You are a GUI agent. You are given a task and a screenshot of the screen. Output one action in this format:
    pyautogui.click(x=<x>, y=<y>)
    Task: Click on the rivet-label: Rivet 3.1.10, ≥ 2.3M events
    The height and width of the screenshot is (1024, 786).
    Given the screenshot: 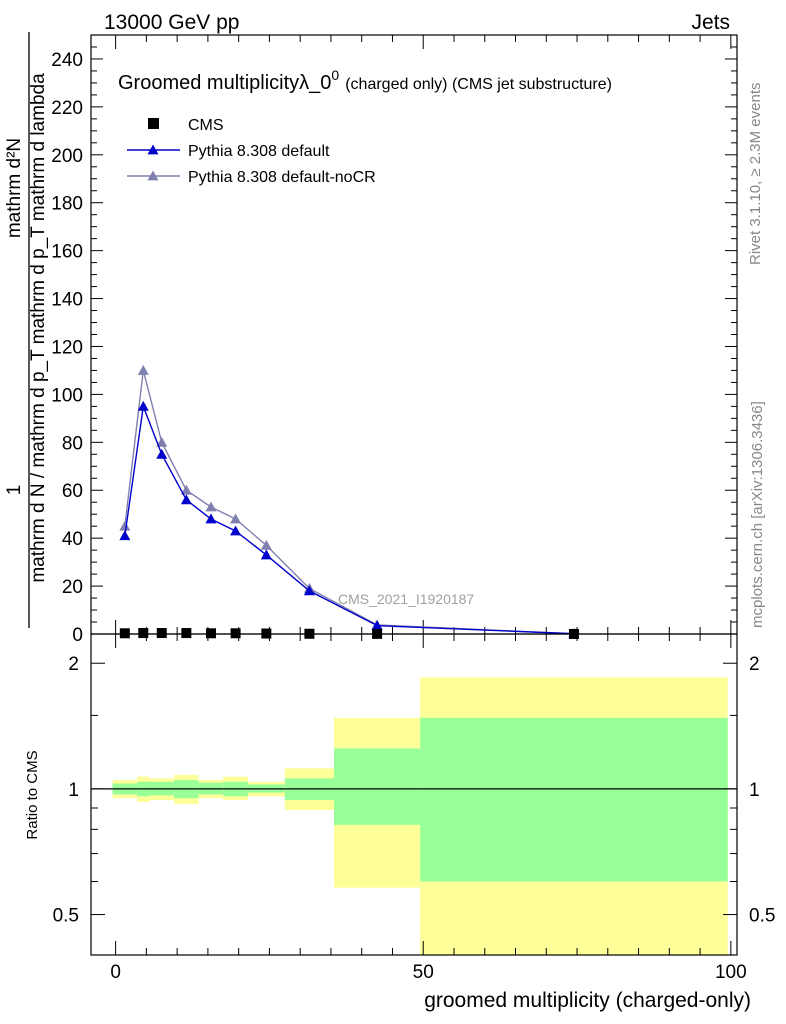 What is the action you would take?
    pyautogui.click(x=755, y=174)
    